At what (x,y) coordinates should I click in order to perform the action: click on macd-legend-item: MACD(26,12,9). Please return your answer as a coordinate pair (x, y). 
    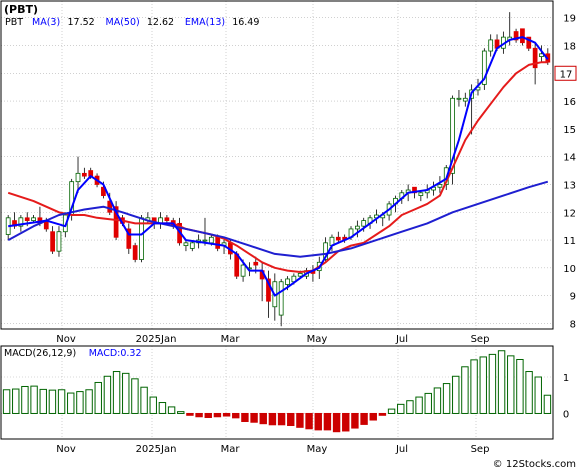
    Looking at the image, I should click on (40, 353).